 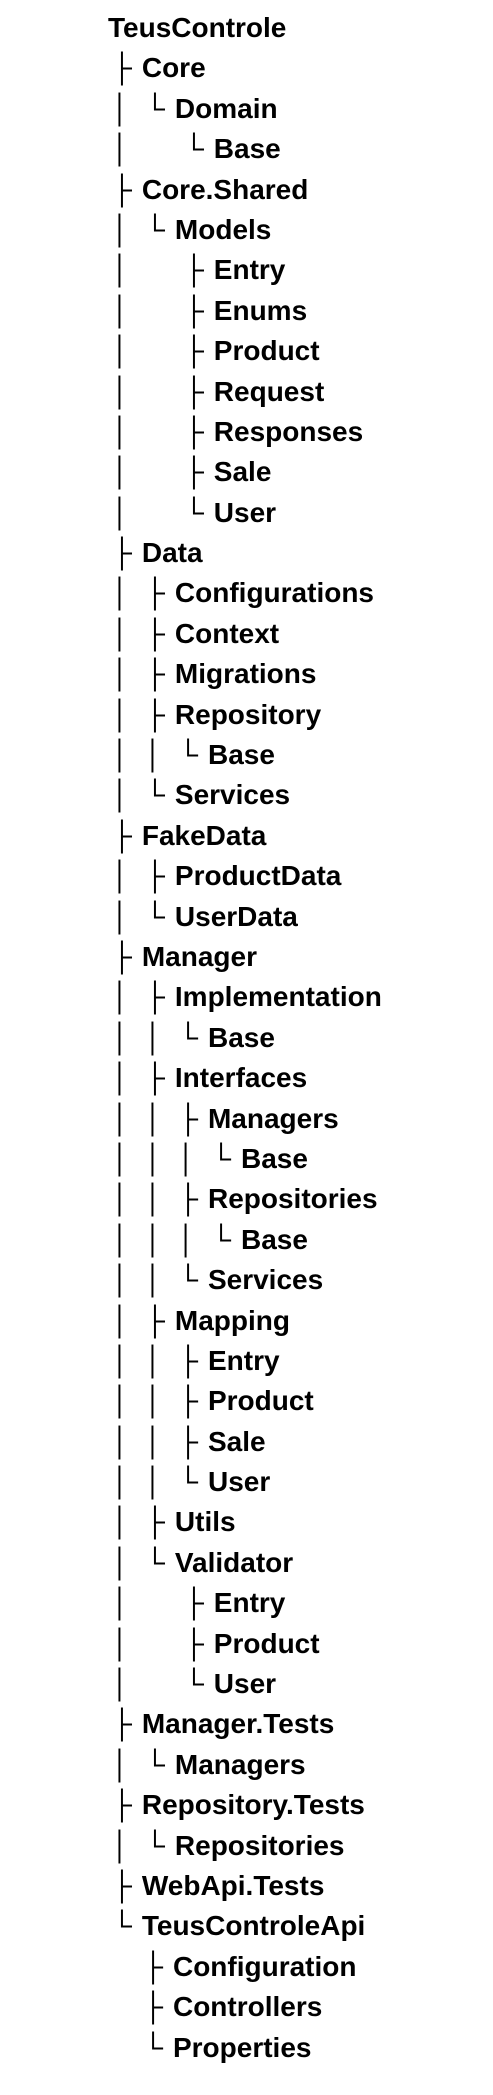 I want to click on tree-row: │ └ Services, so click(x=246, y=795).